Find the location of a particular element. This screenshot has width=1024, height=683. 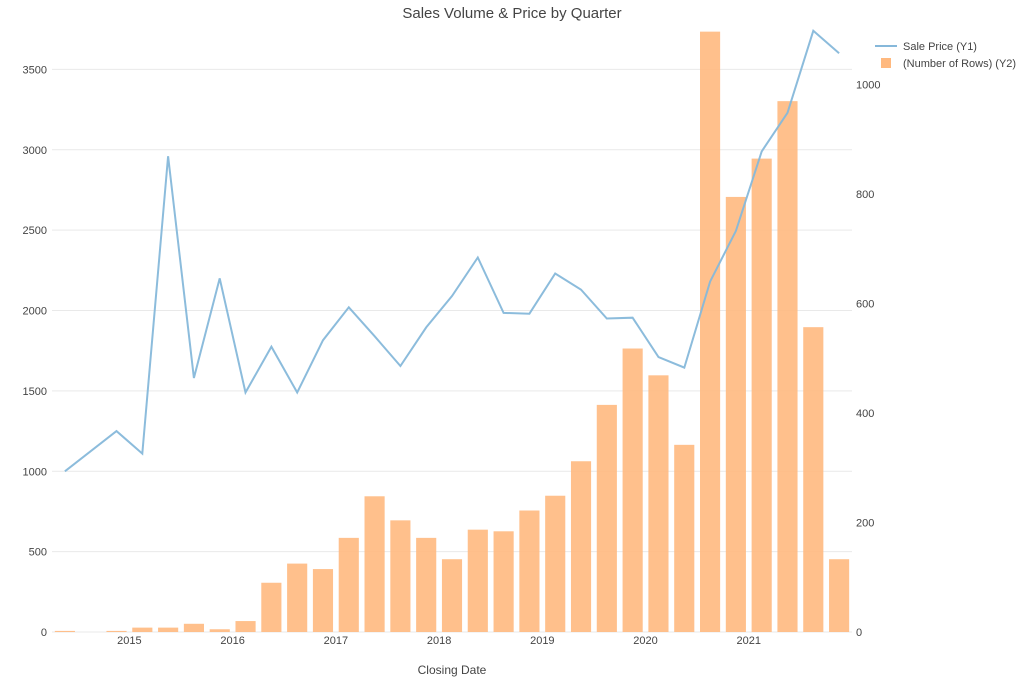

y-tick-label: 1000 is located at coordinates (35, 472).